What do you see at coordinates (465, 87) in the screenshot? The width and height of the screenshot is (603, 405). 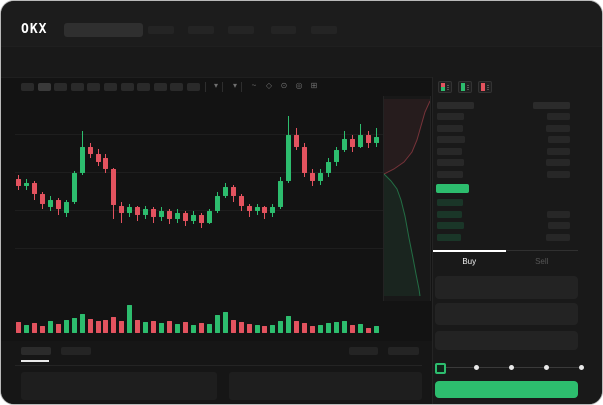 I see `book-bids-icon` at bounding box center [465, 87].